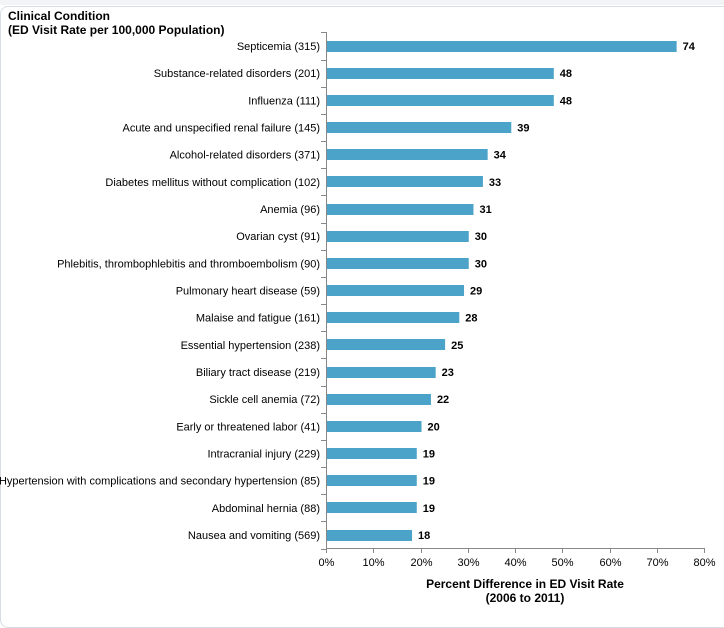 The width and height of the screenshot is (724, 628). I want to click on data-label: 22, so click(443, 400).